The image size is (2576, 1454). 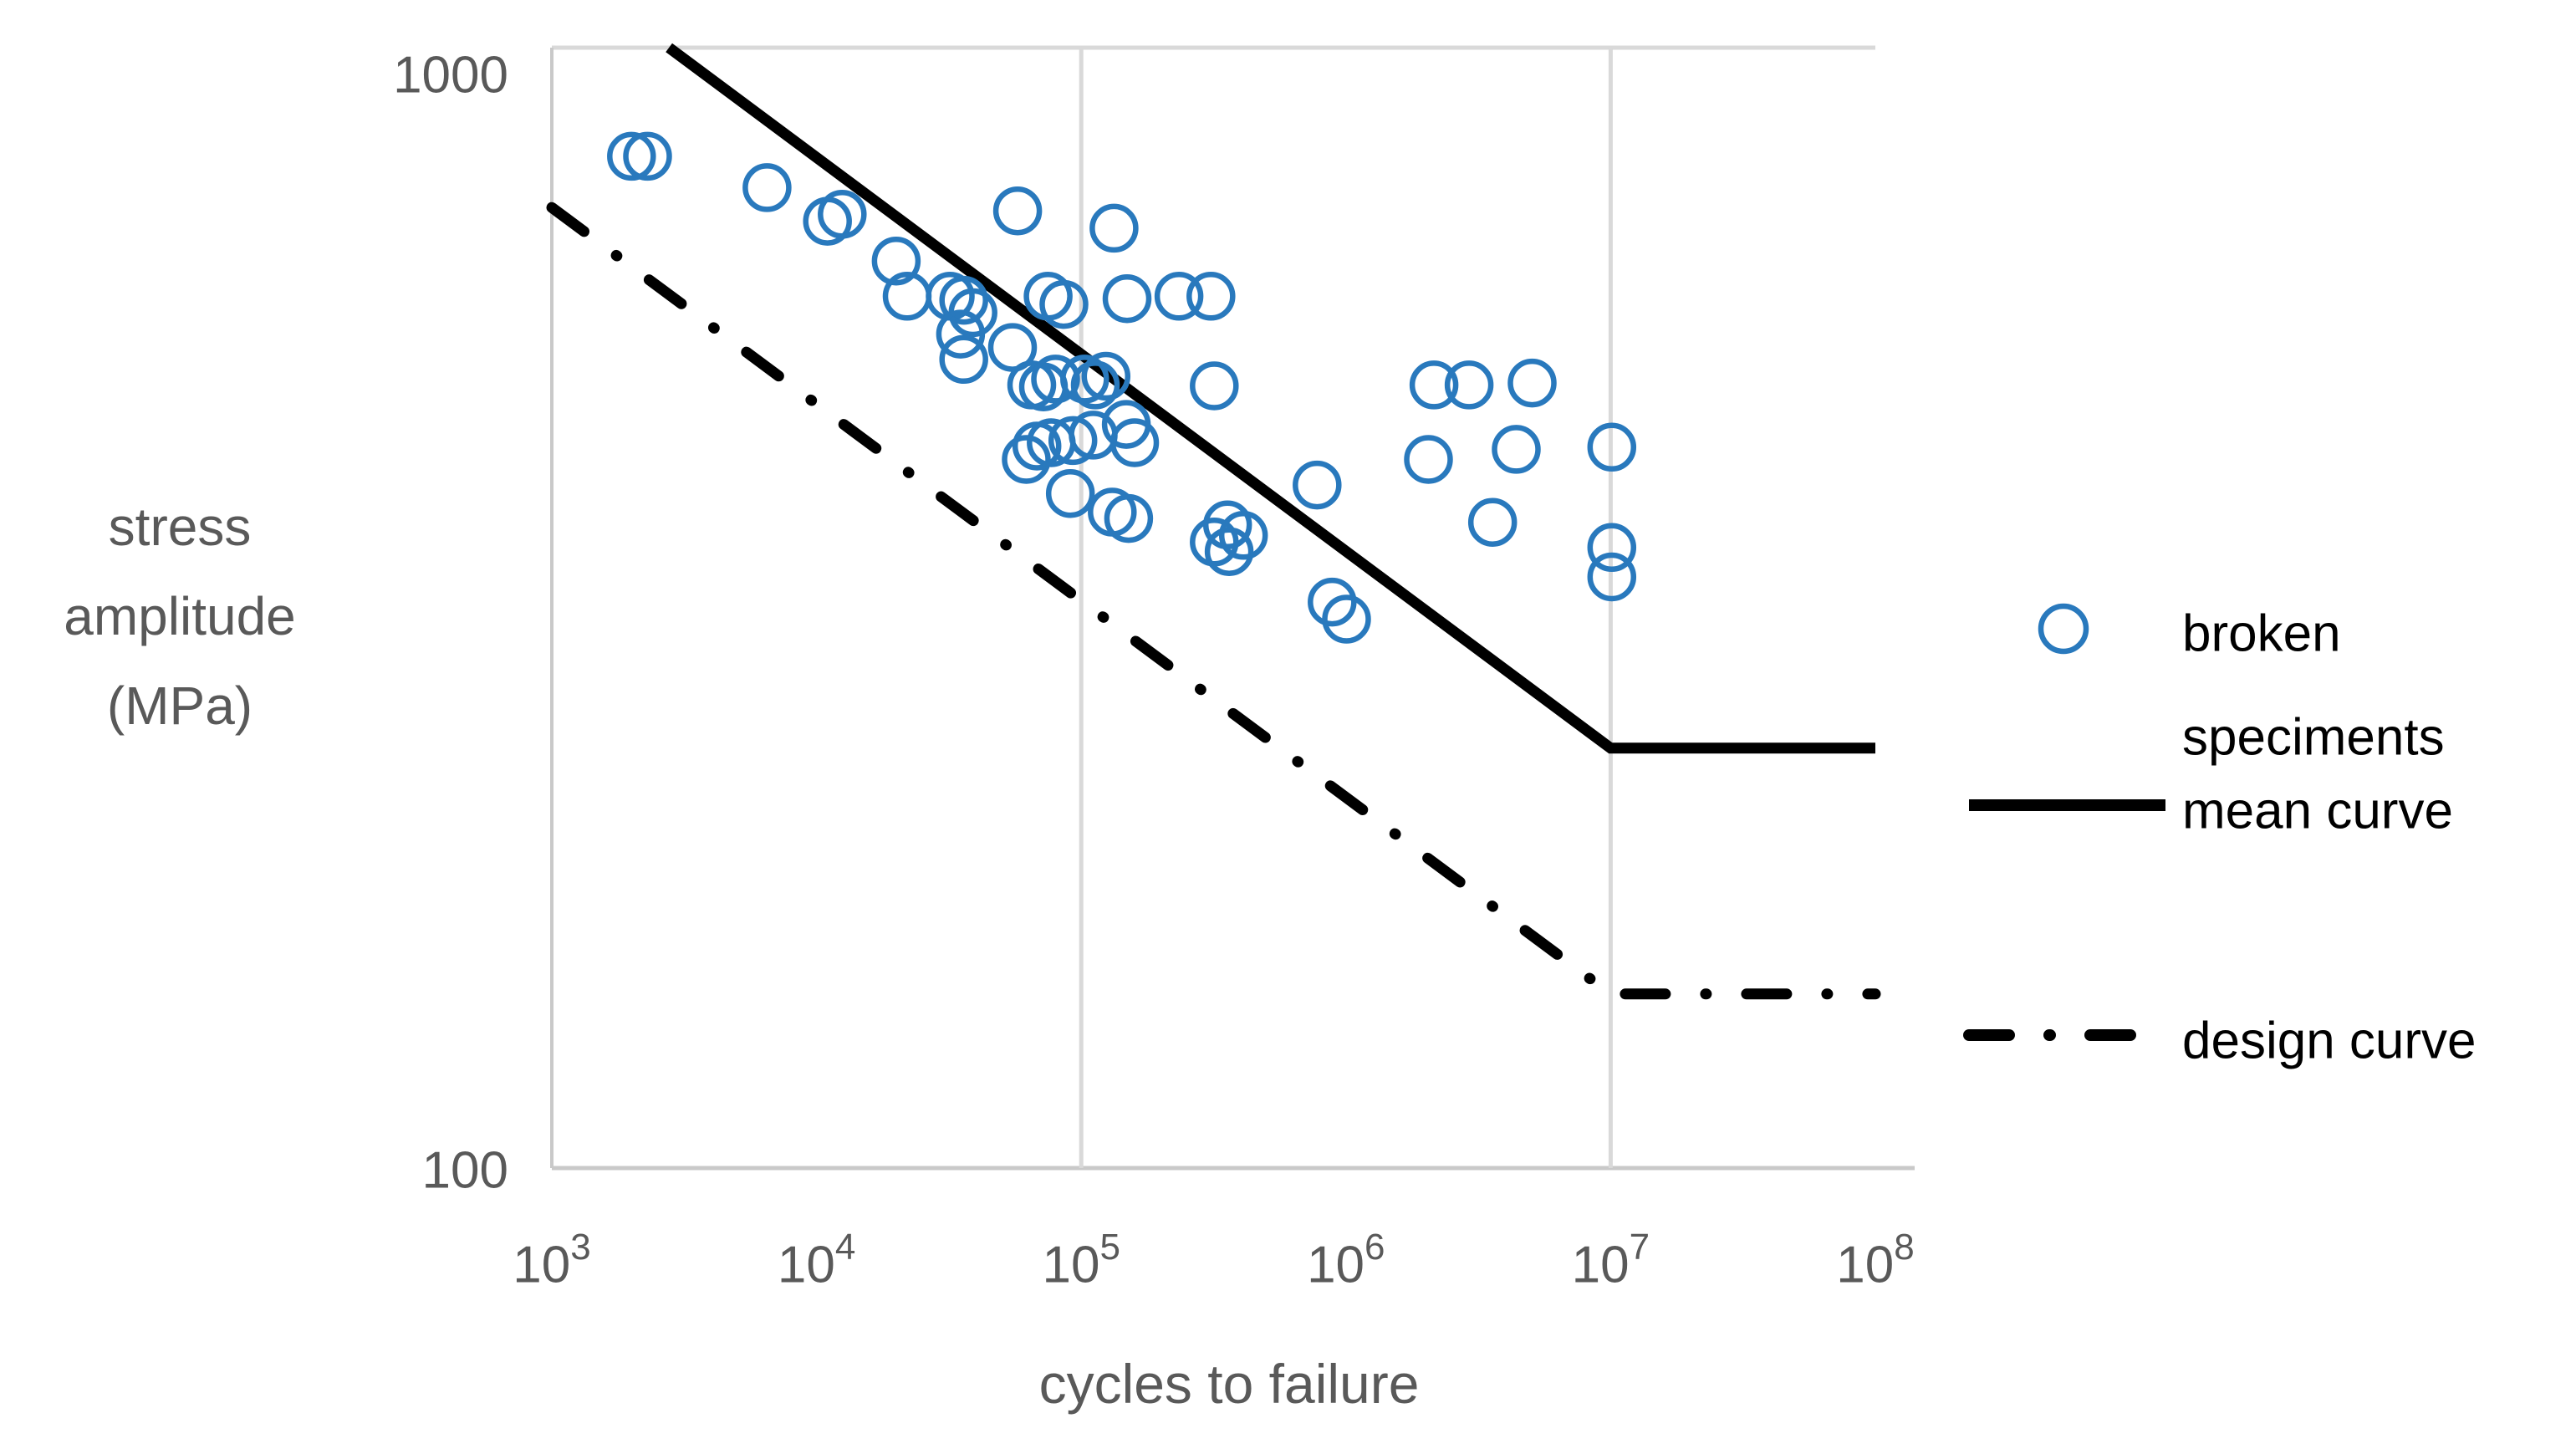 I want to click on legend-label-mean-curve: mean curve, so click(x=2317, y=812).